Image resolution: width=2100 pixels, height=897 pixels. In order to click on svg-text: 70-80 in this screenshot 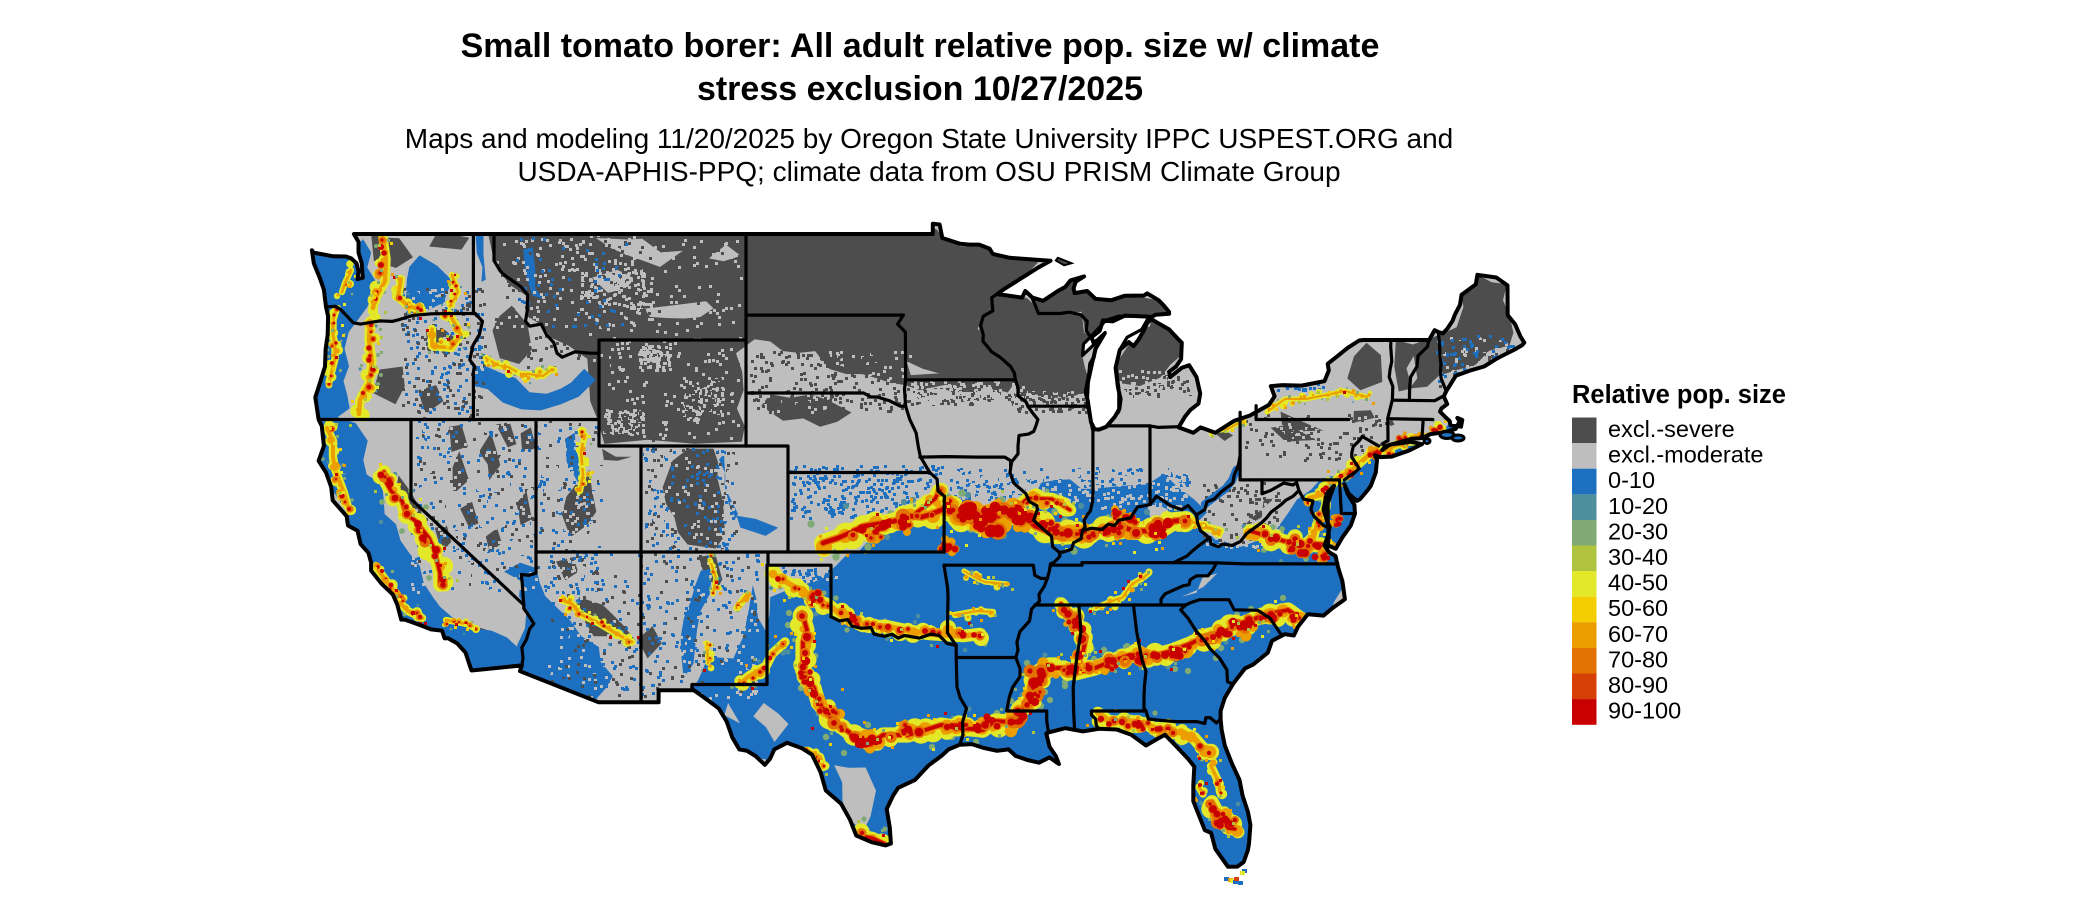, I will do `click(1638, 659)`.